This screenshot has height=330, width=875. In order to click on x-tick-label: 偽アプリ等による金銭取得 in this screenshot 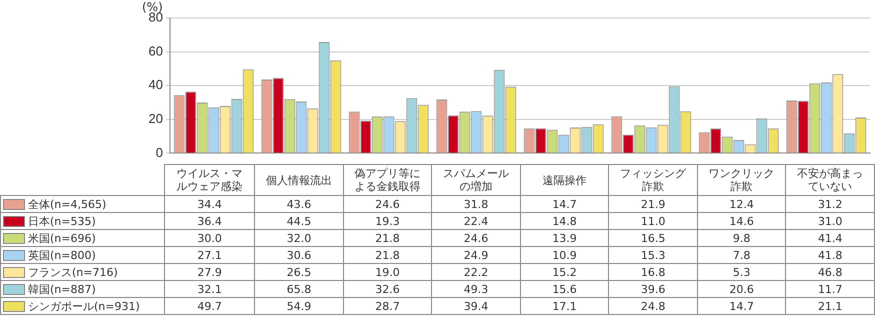, I will do `click(387, 180)`.